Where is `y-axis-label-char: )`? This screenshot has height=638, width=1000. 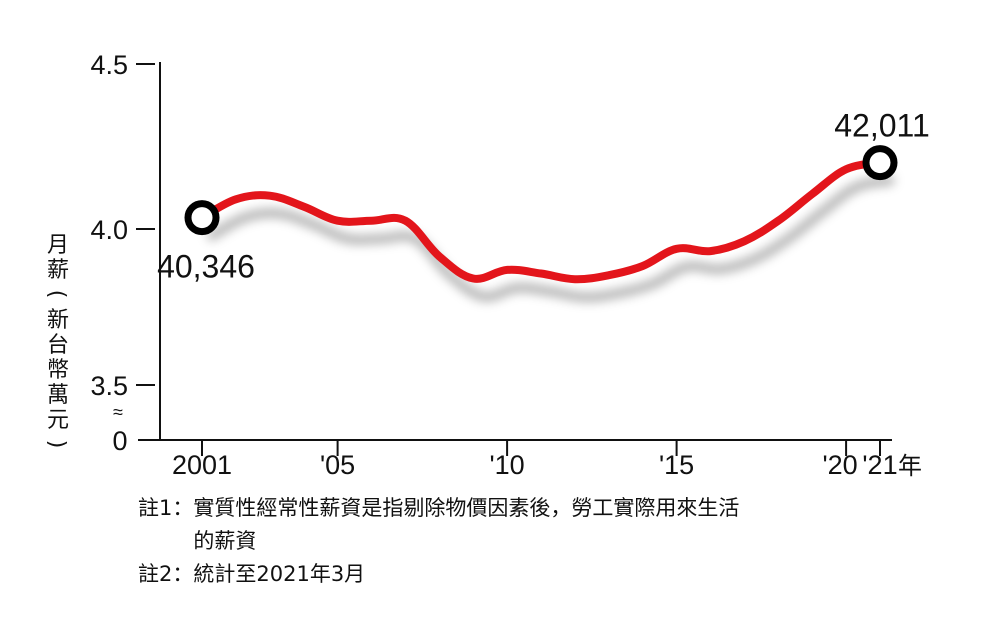
y-axis-label-char: ) is located at coordinates (56, 444).